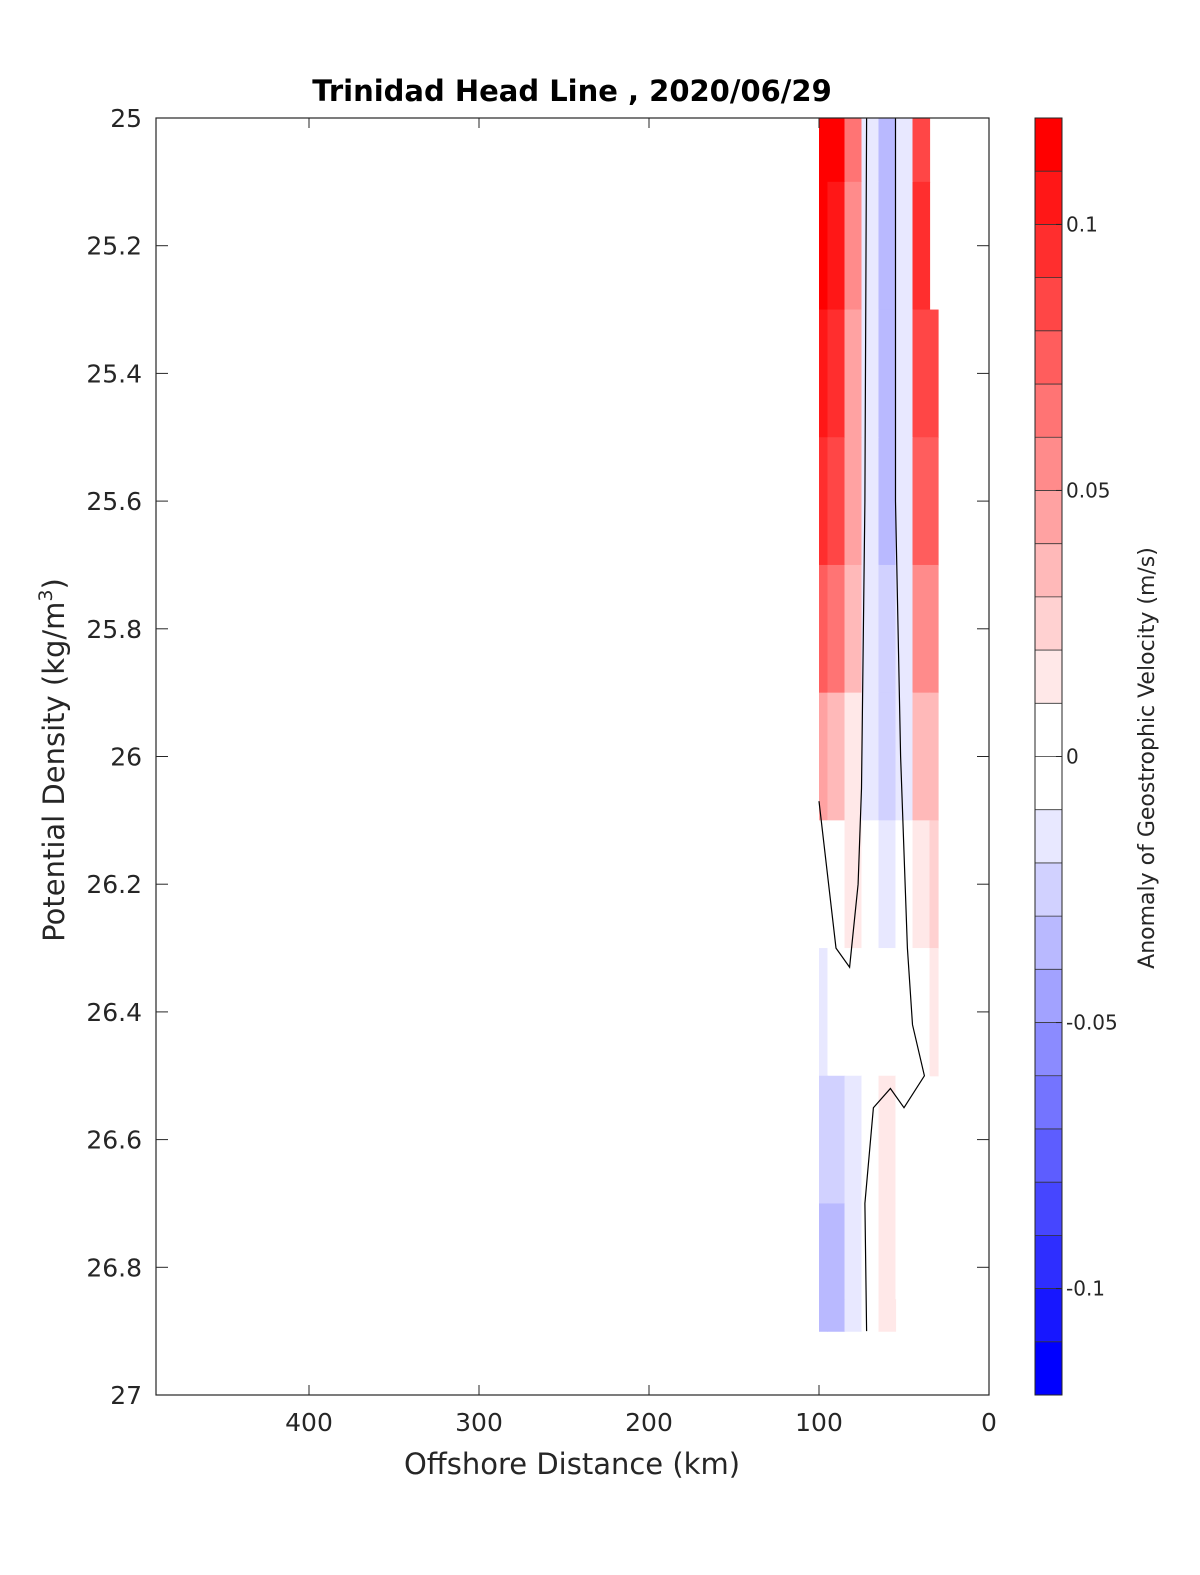 The height and width of the screenshot is (1575, 1200). Describe the element at coordinates (114, 1140) in the screenshot. I see `y-tick-label: 26.6` at that location.